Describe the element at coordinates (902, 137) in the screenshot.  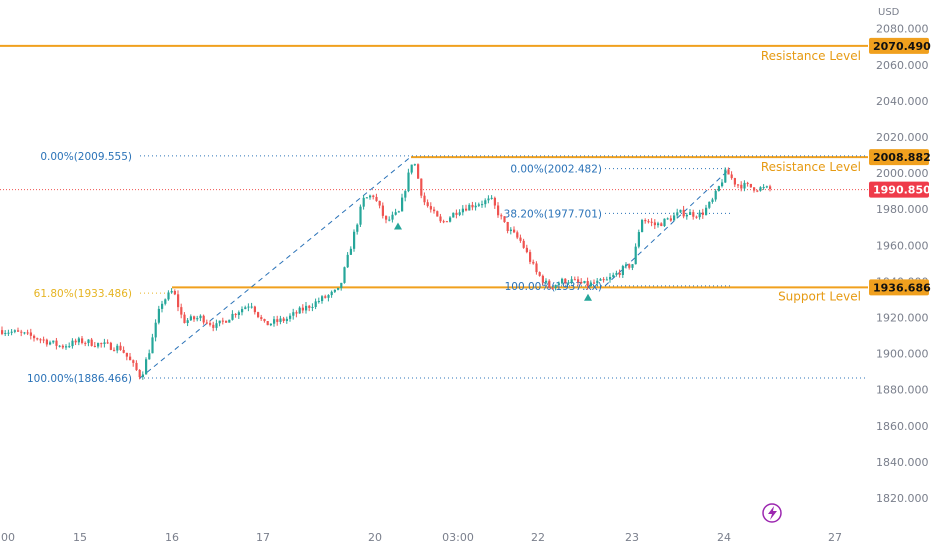
I see `y-tick-label: 2020.000` at that location.